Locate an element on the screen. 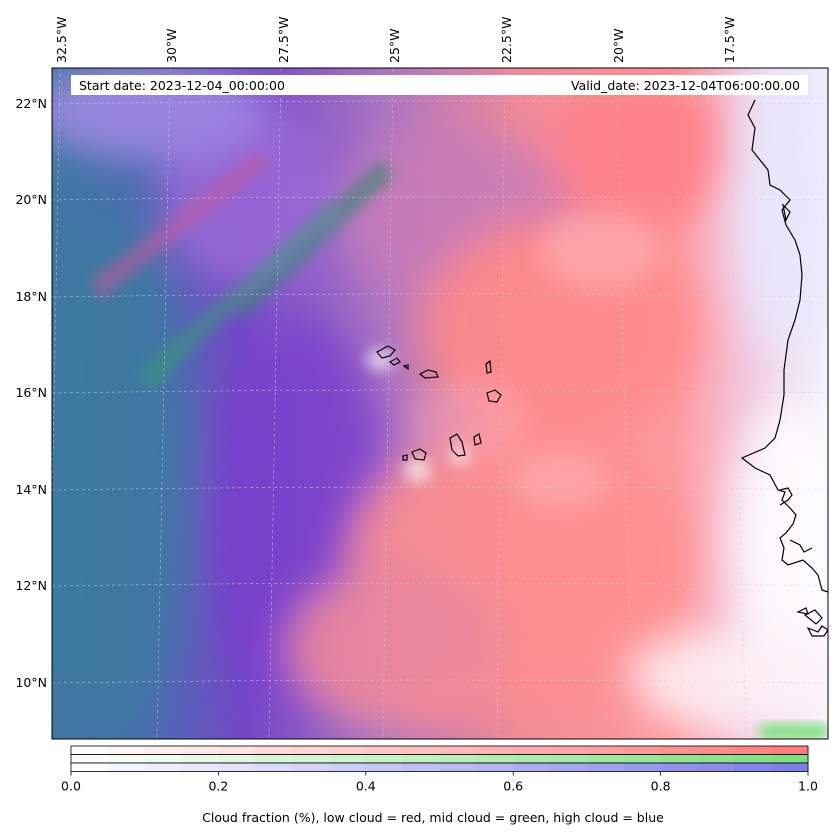 This screenshot has width=837, height=836. date-header-box is located at coordinates (439, 85).